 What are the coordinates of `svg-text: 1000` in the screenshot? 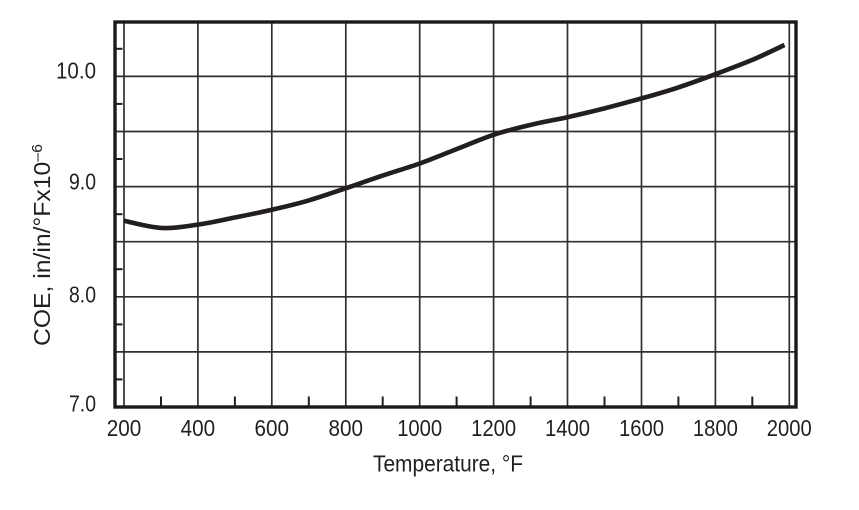 It's located at (419, 428).